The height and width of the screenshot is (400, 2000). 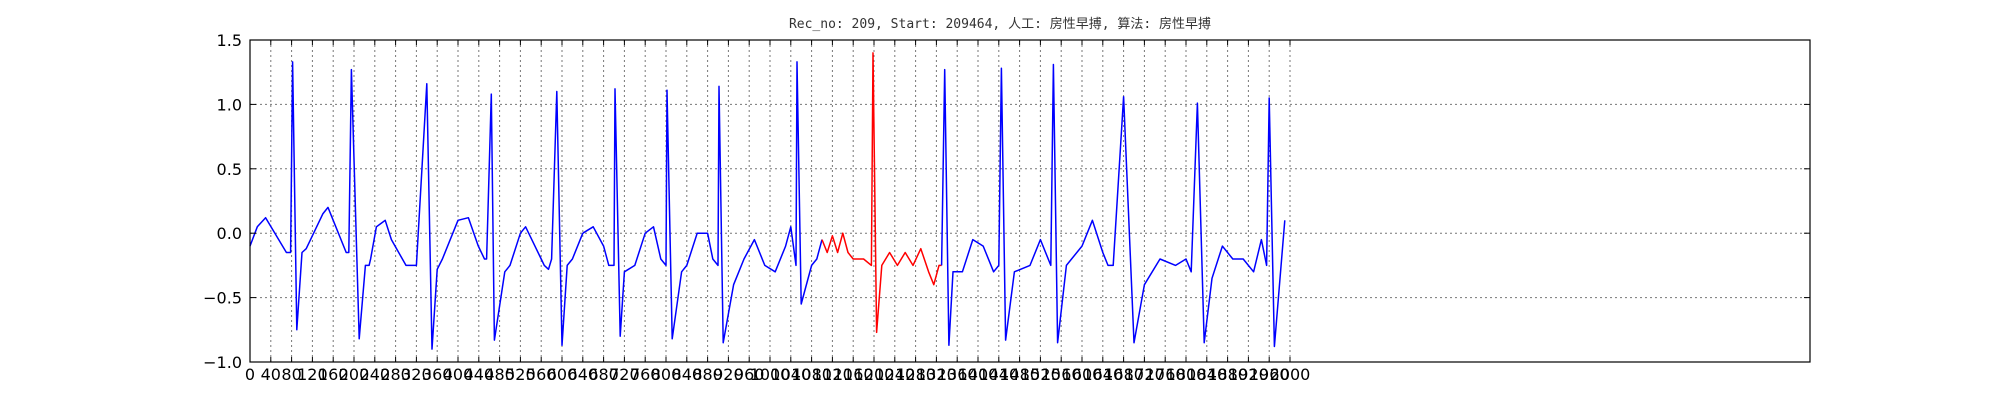 What do you see at coordinates (1269, 374) in the screenshot?
I see `x-tick-label: 1960` at bounding box center [1269, 374].